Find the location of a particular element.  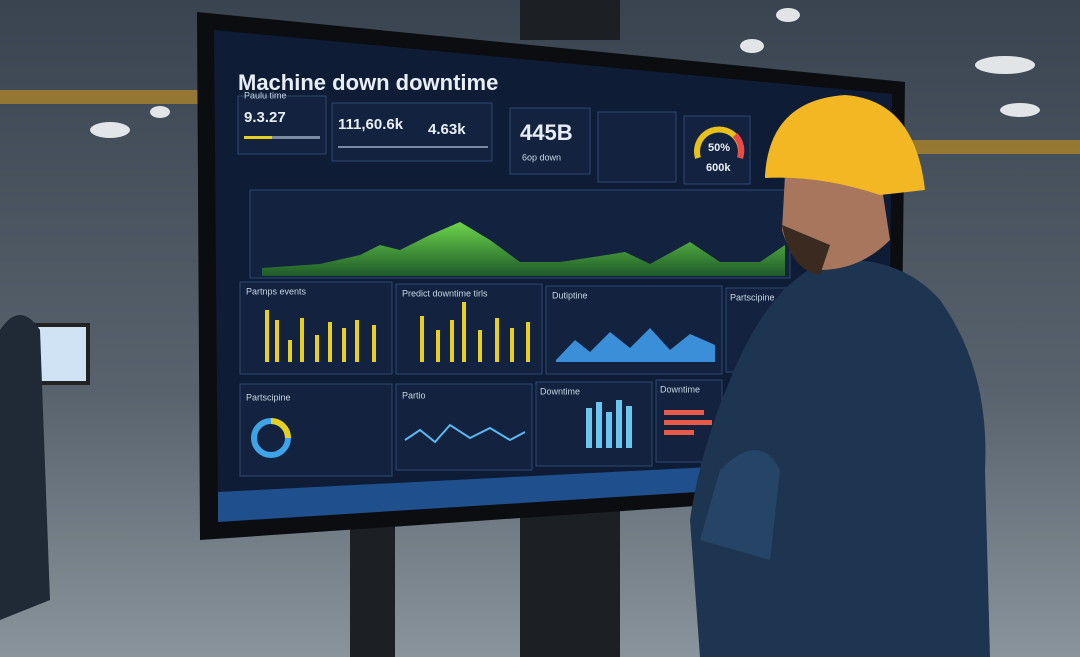

dashboard-title: Machine down downtime is located at coordinates (368, 82).